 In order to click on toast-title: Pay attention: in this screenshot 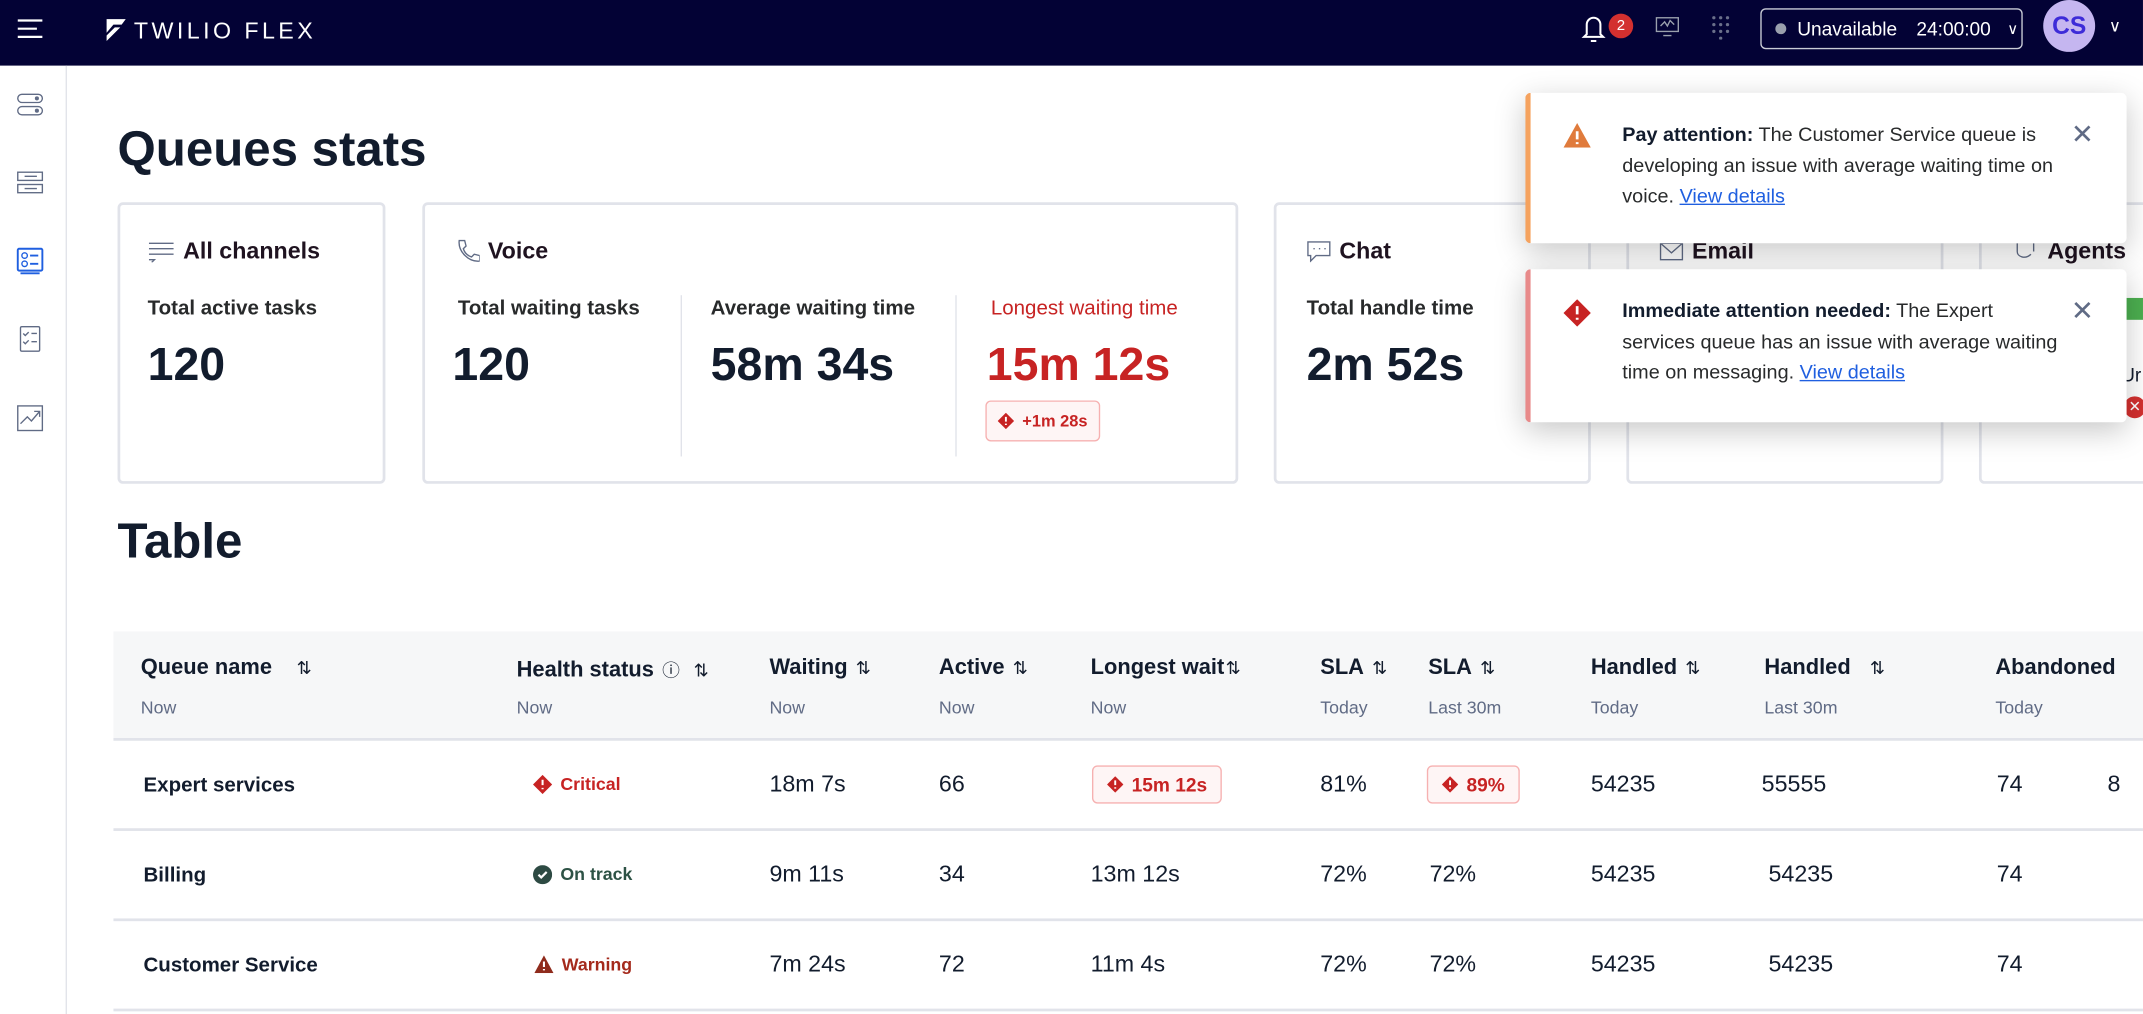, I will do `click(1688, 135)`.